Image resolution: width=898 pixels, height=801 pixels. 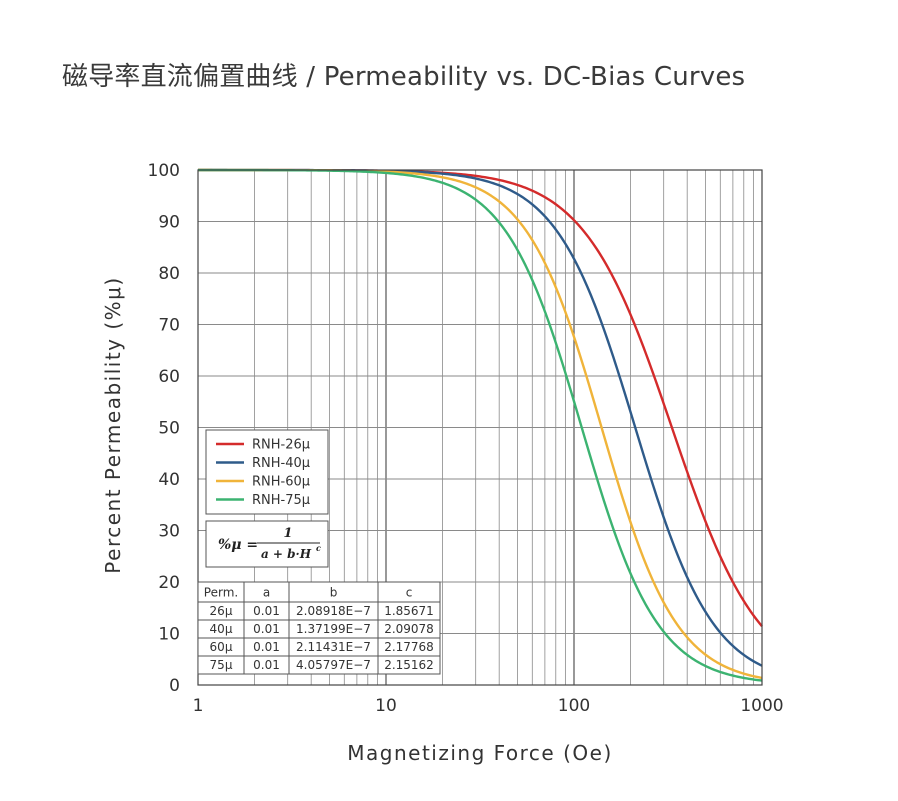 I want to click on formula-lhs: %μ =, so click(x=238, y=545).